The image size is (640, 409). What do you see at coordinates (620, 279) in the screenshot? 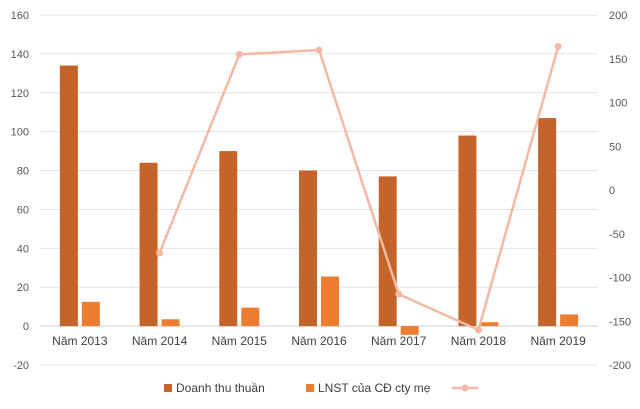
I see `right-tick-label: -100` at bounding box center [620, 279].